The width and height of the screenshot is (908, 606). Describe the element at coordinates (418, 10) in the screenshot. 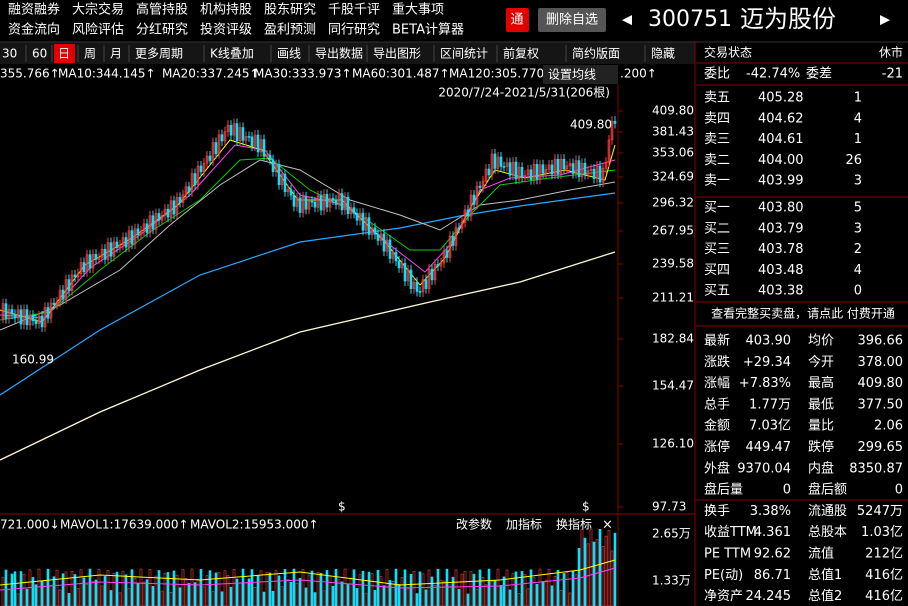

I see `menu-item: 重大事项` at that location.